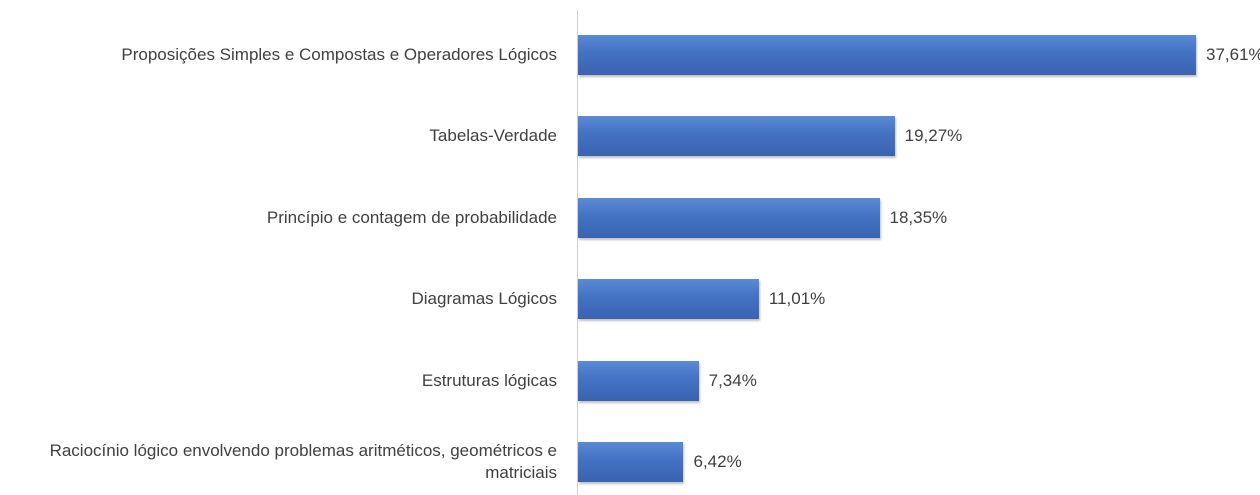 Image resolution: width=1260 pixels, height=495 pixels. Describe the element at coordinates (411, 217) in the screenshot. I see `category-label: Princípio e contagem de probabilidade` at that location.